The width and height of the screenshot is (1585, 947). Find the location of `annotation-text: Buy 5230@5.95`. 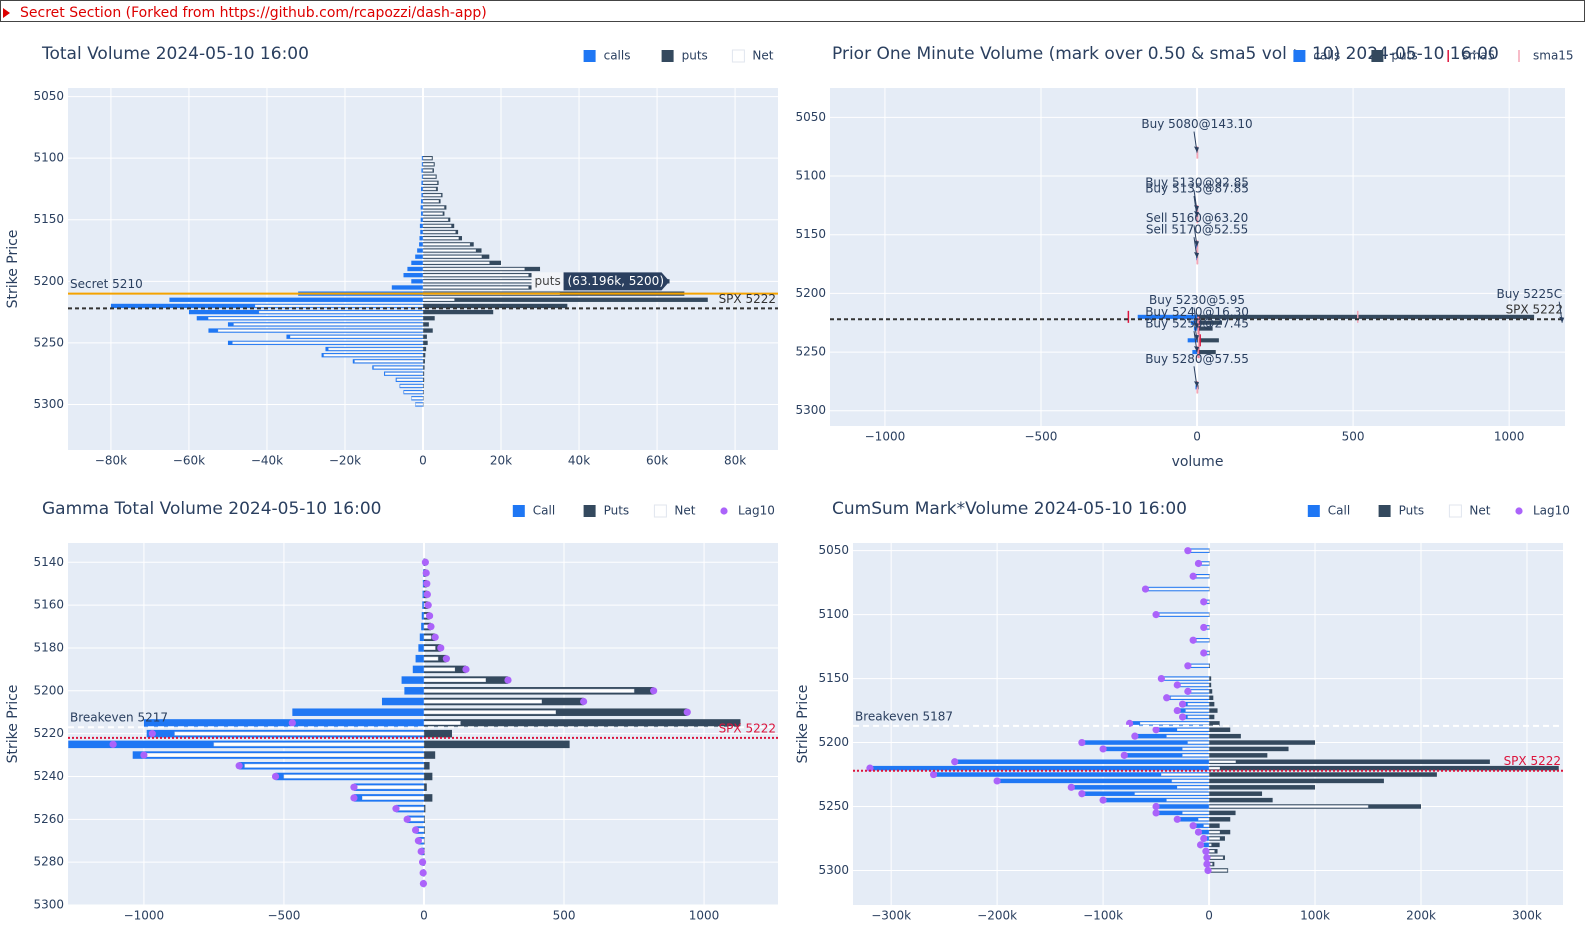

annotation-text: Buy 5230@5.95 is located at coordinates (1197, 300).